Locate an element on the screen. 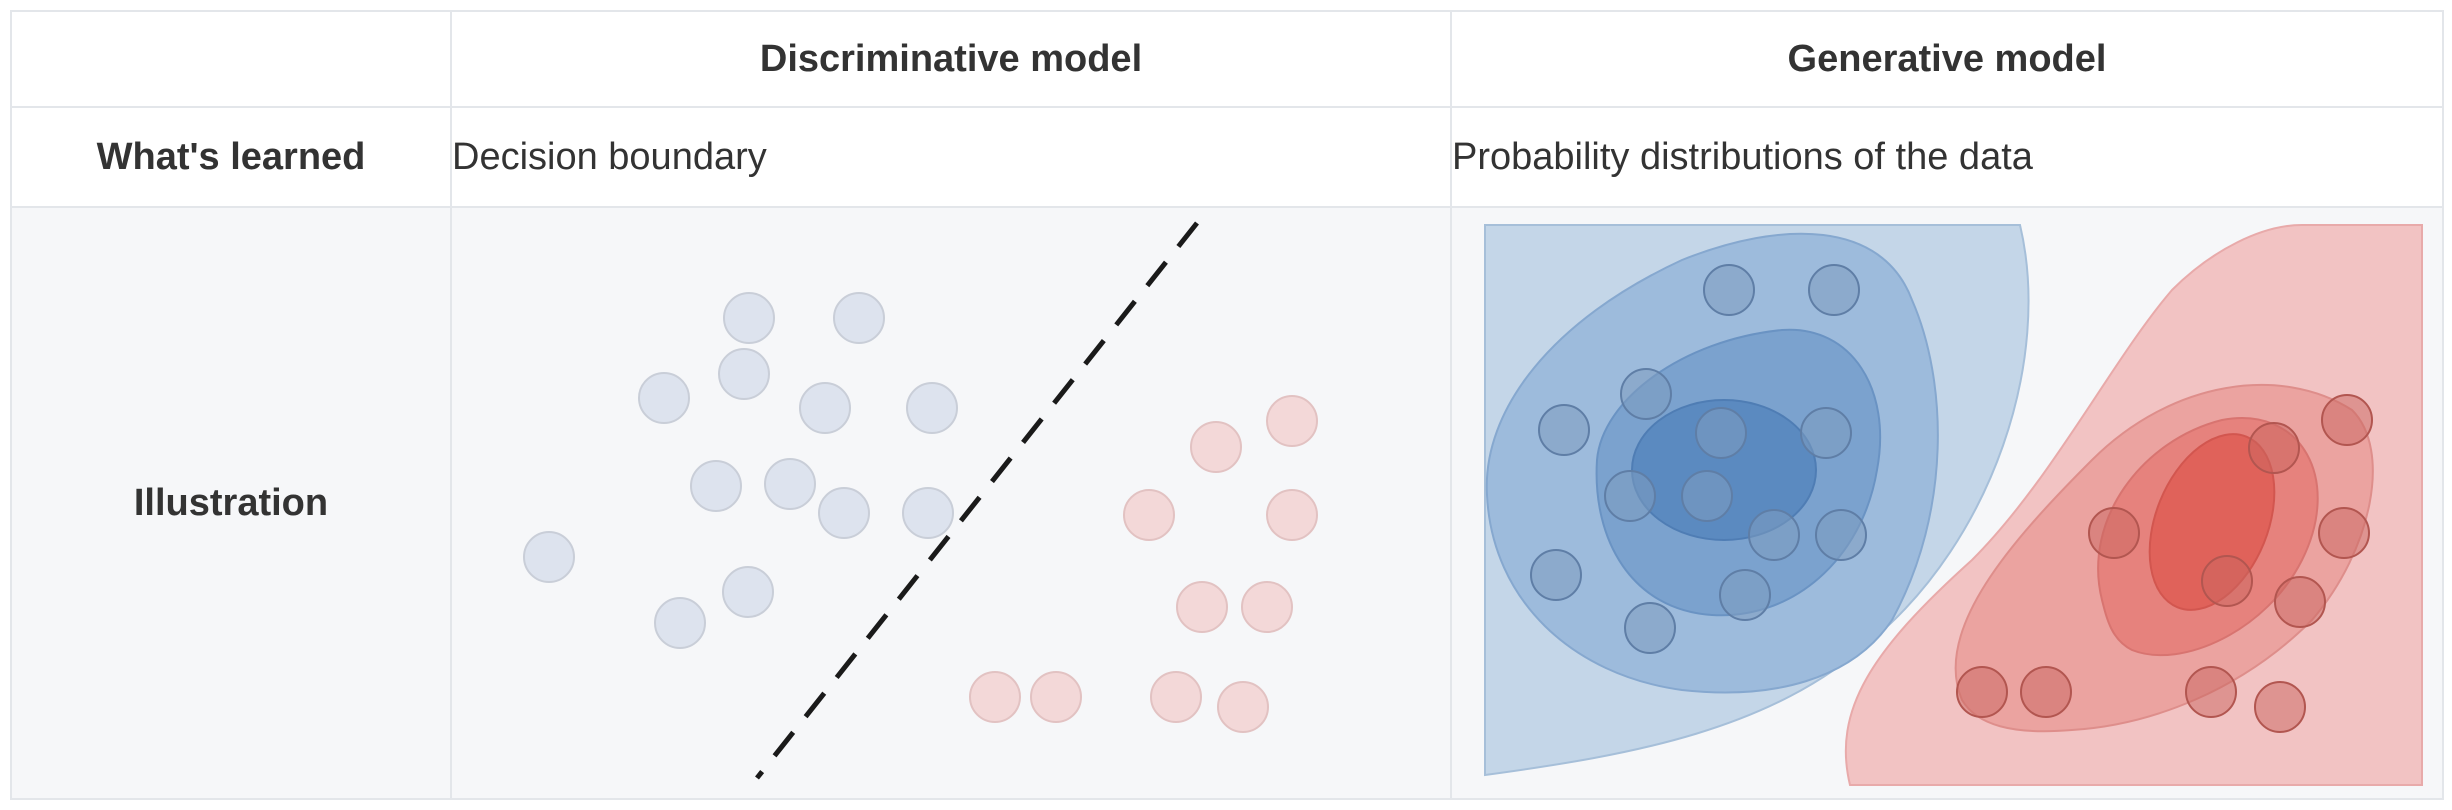  decision-boundary is located at coordinates (977, 500).